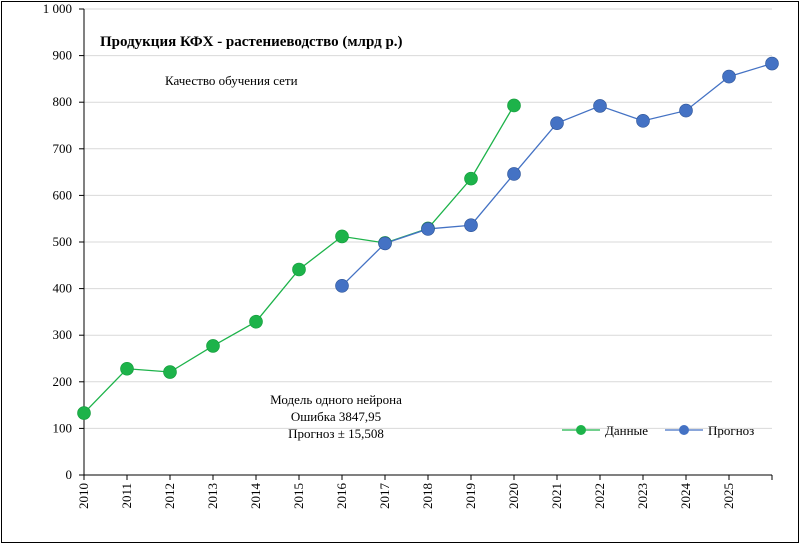 This screenshot has width=802, height=546. What do you see at coordinates (63, 427) in the screenshot?
I see `y-tick-label: 100` at bounding box center [63, 427].